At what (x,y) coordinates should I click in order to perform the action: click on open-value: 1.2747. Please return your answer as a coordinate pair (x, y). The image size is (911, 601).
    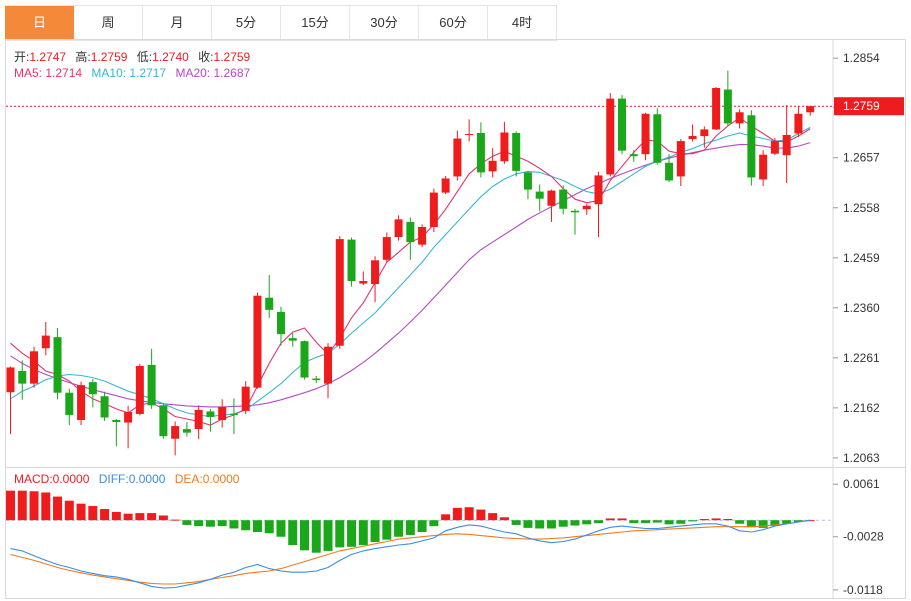
    Looking at the image, I should click on (48, 57).